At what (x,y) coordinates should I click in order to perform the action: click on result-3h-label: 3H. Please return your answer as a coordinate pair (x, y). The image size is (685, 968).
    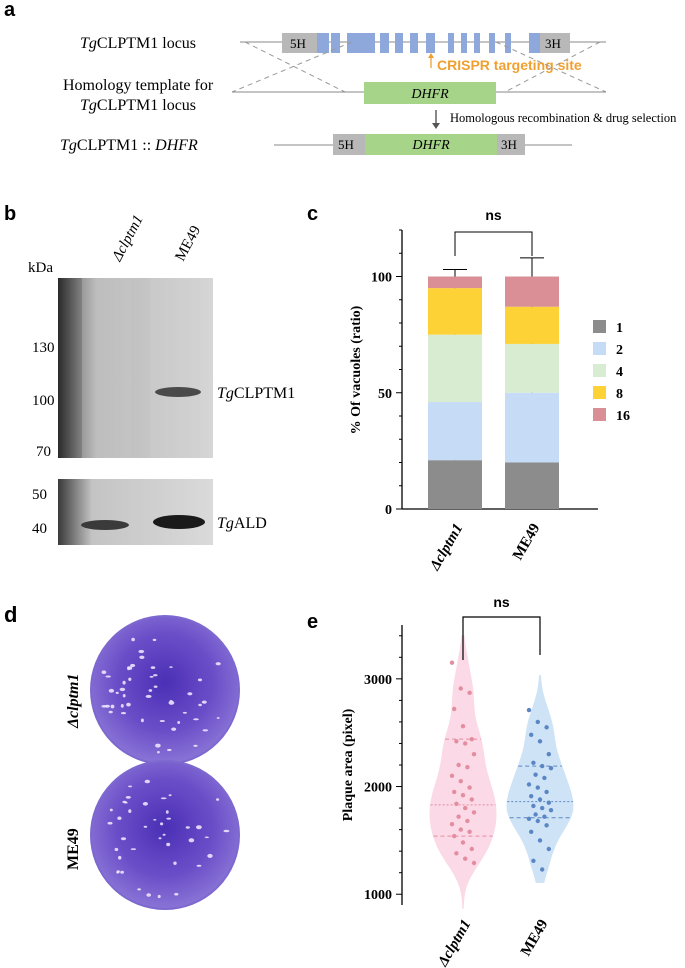
    Looking at the image, I should click on (509, 144).